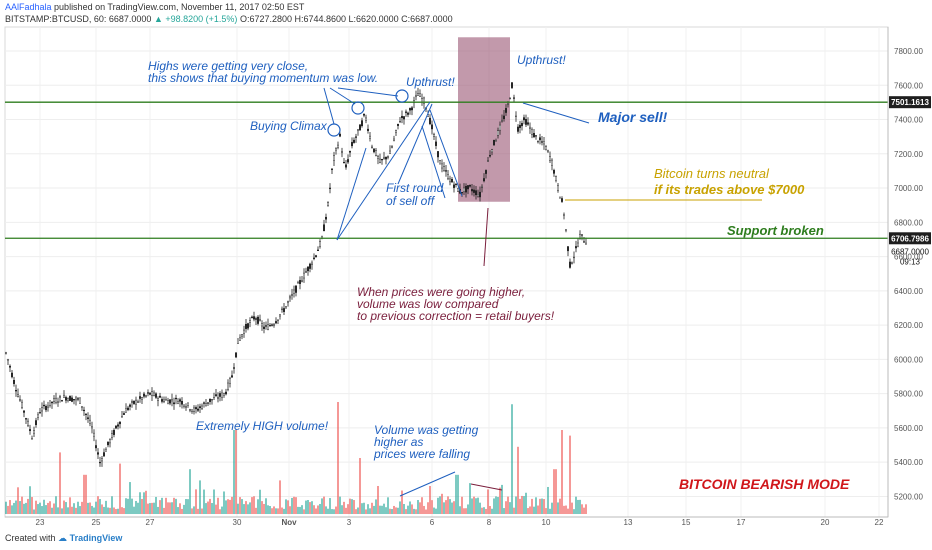 The width and height of the screenshot is (932, 550). I want to click on author-link: AAlFadhala, so click(28, 7).